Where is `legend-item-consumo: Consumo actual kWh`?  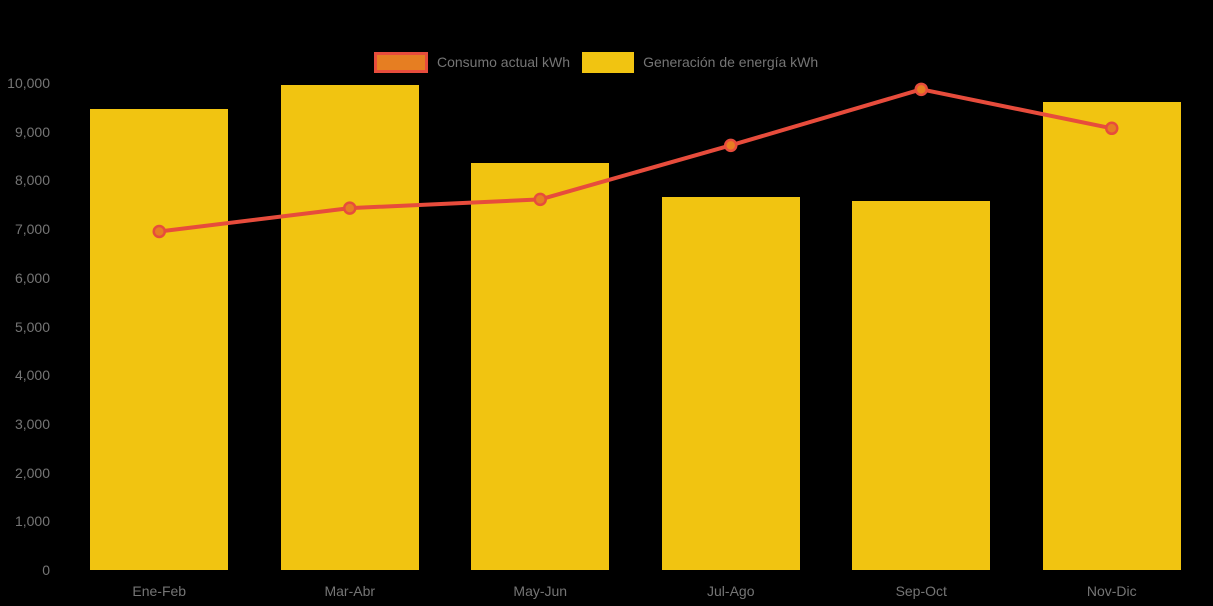 legend-item-consumo: Consumo actual kWh is located at coordinates (472, 62).